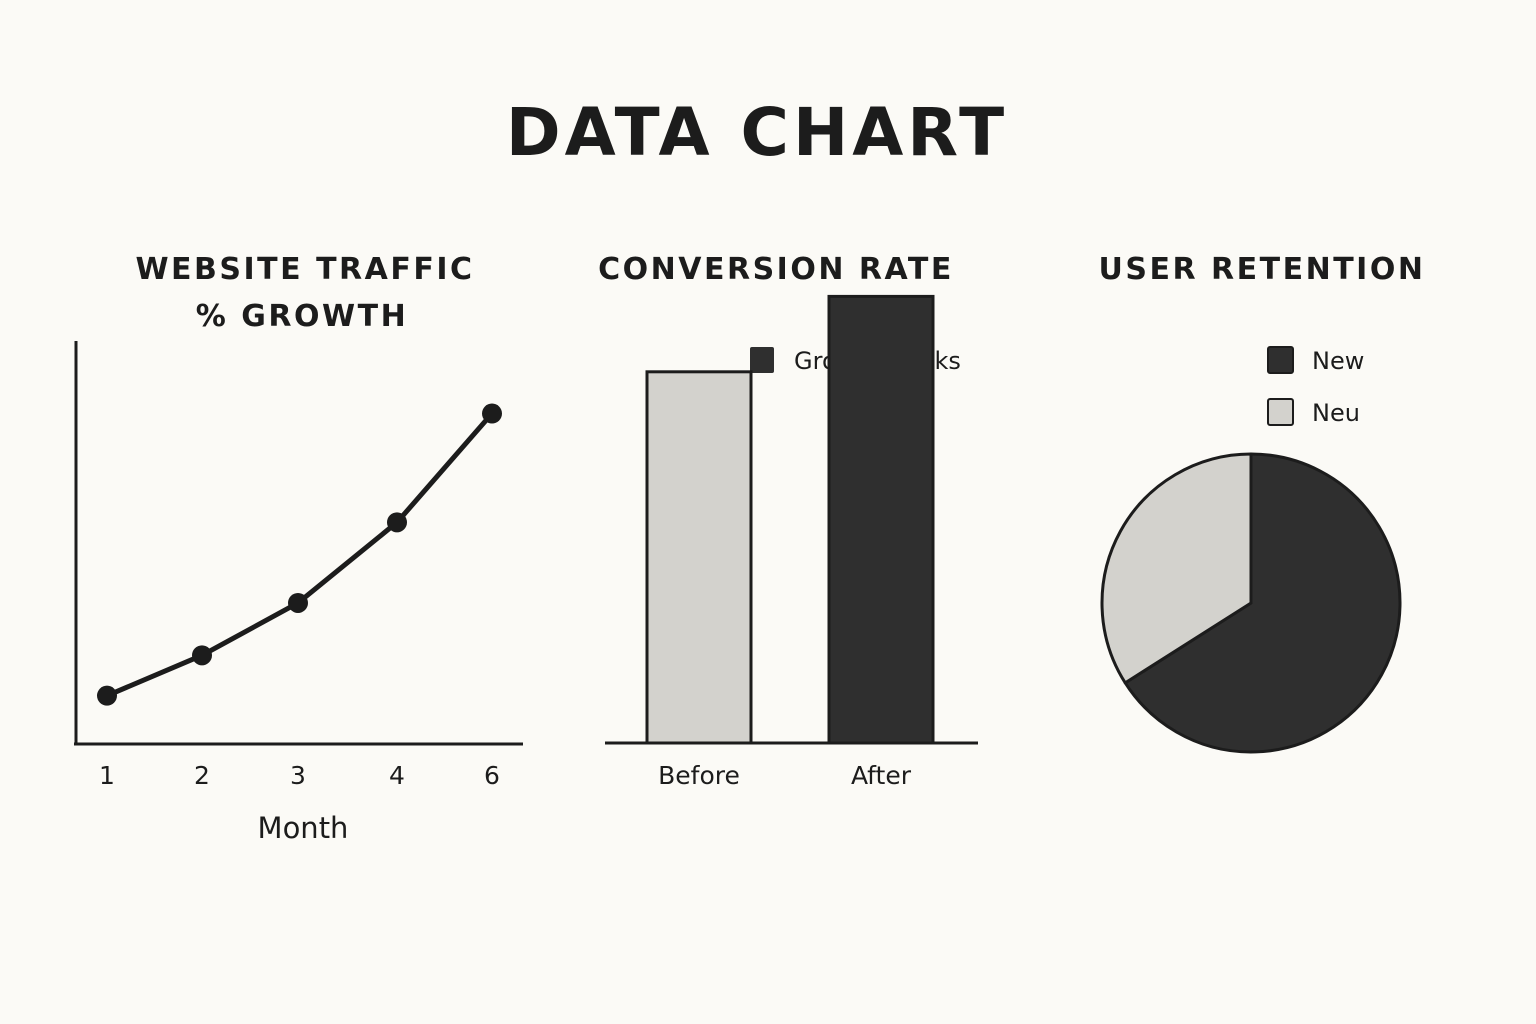 Image resolution: width=1536 pixels, height=1024 pixels. I want to click on line-x-tick-label: 4, so click(397, 775).